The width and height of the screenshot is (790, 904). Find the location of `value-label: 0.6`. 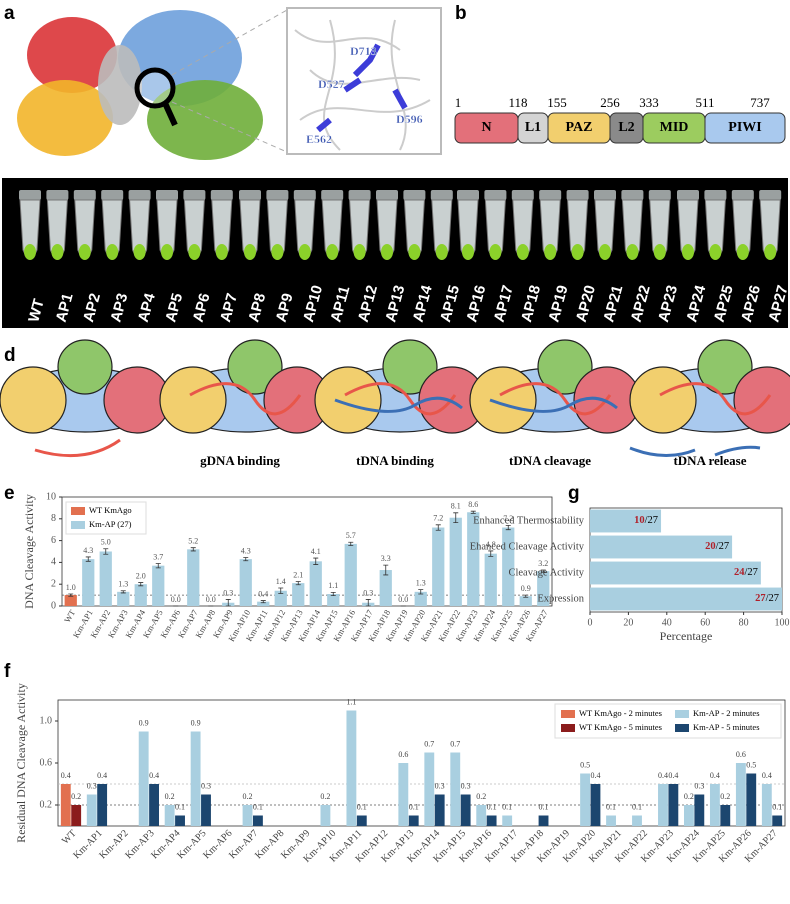

value-label: 0.6 is located at coordinates (741, 754).